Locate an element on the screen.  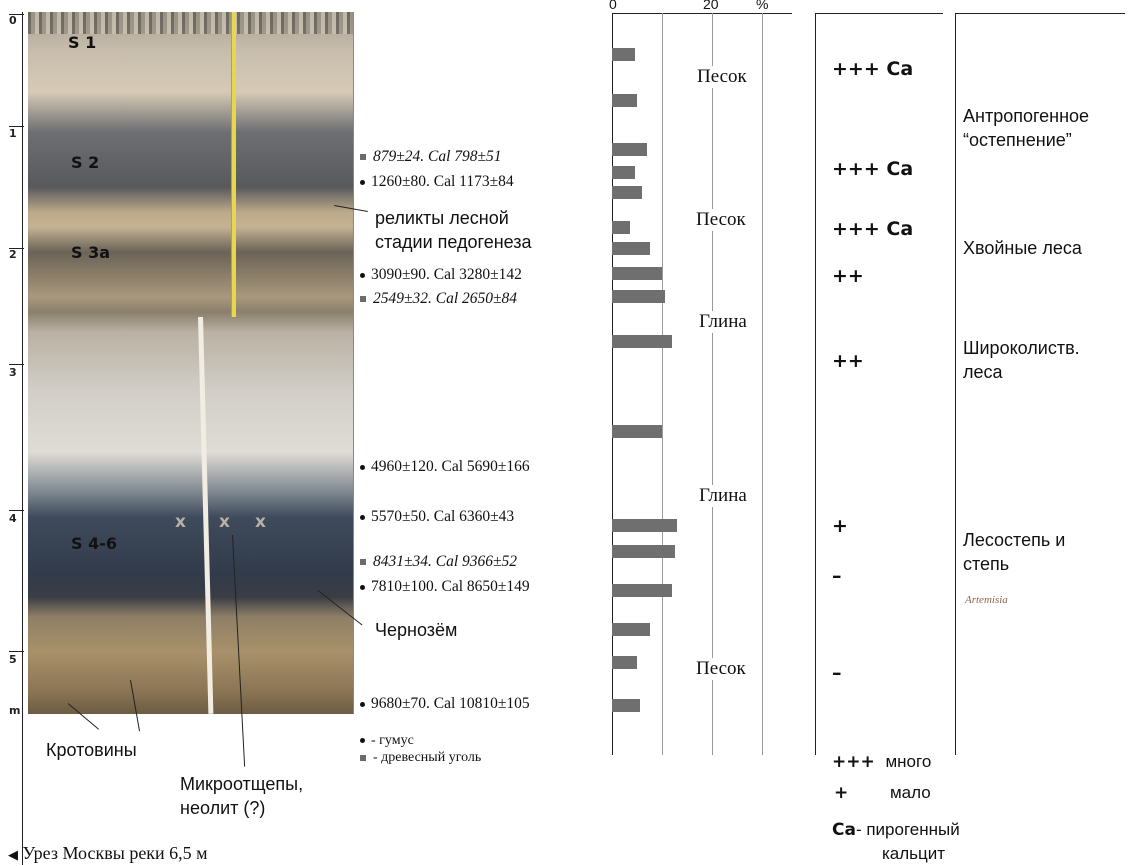
legend-humus: - гумус is located at coordinates (387, 741).